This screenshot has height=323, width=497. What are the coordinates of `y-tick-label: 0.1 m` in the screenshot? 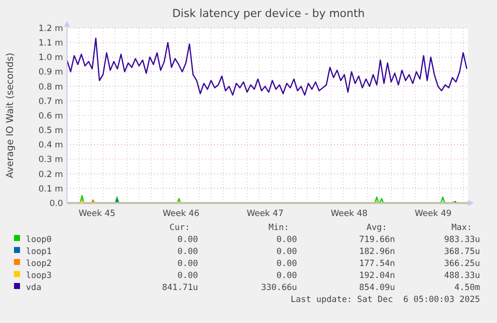 It's located at (50, 189).